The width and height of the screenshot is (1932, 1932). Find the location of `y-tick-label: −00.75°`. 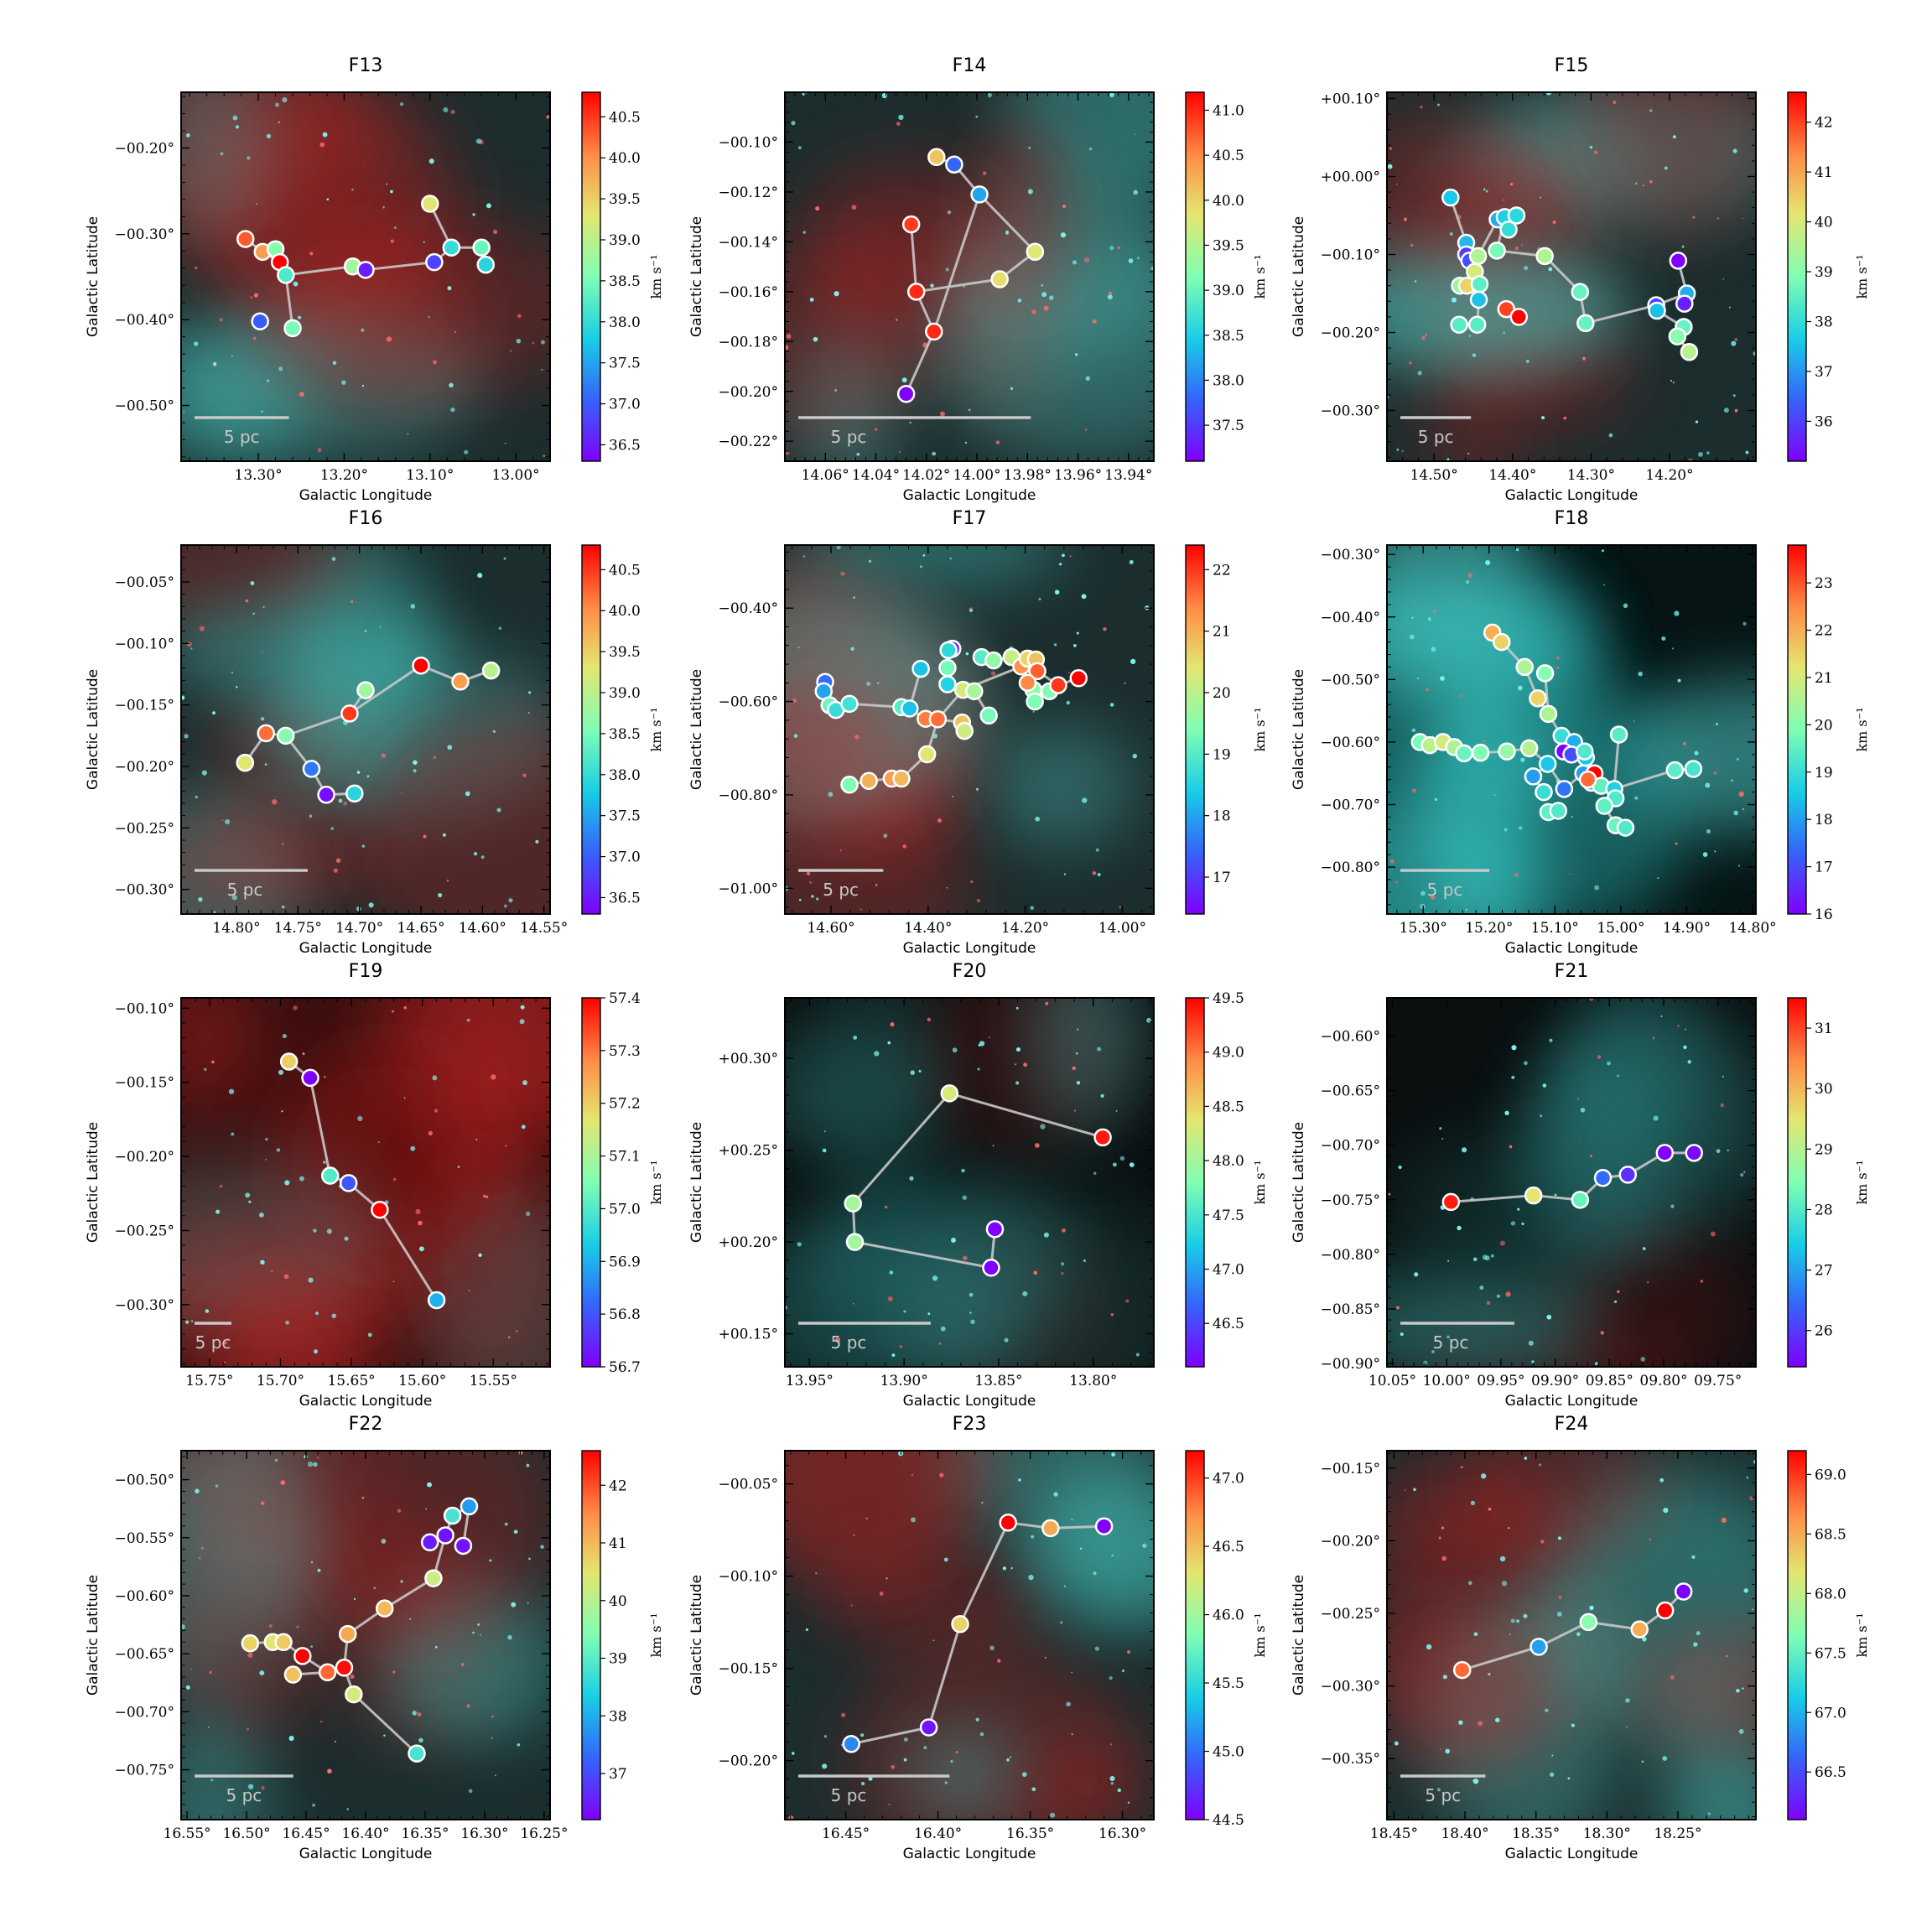

y-tick-label: −00.75° is located at coordinates (1350, 1200).